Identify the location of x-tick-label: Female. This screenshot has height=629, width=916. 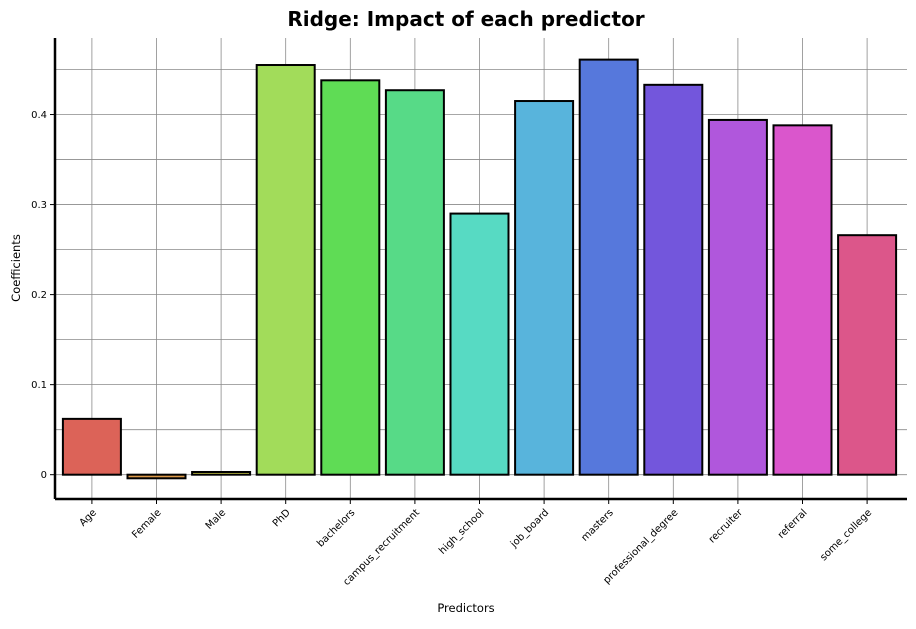
(146, 523).